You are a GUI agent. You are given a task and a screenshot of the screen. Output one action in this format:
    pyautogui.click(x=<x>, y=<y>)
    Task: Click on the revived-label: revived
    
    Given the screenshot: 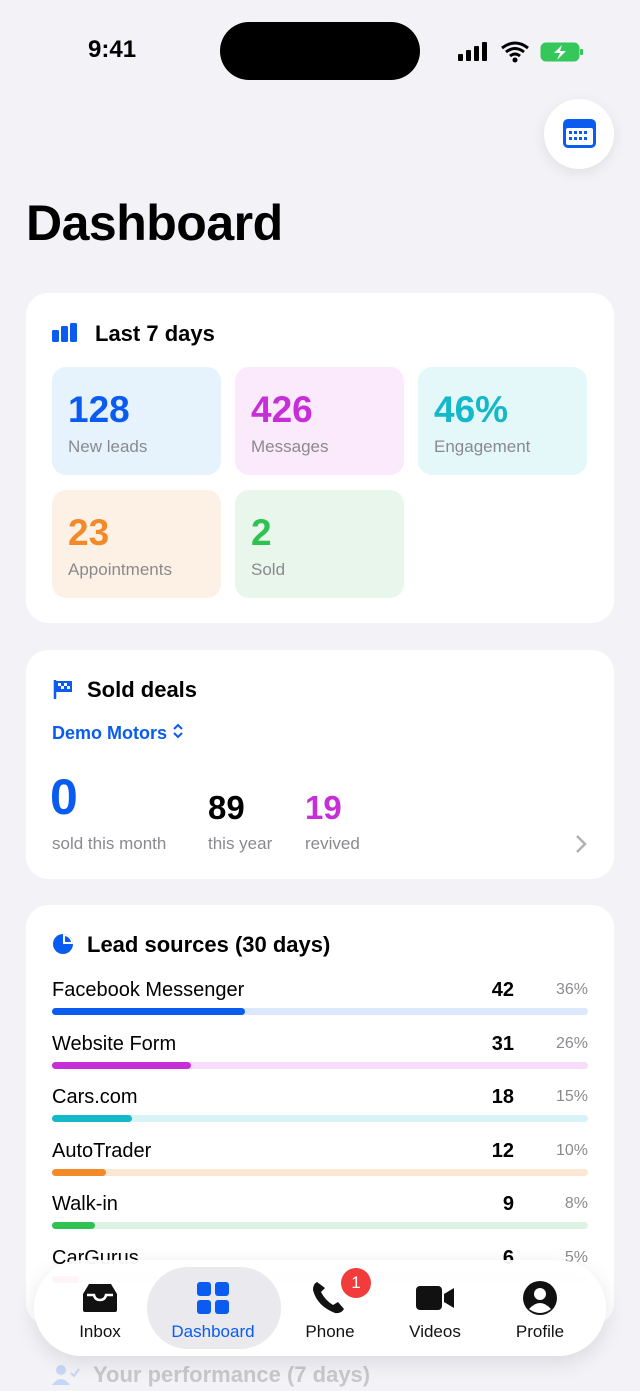 What is the action you would take?
    pyautogui.click(x=332, y=843)
    